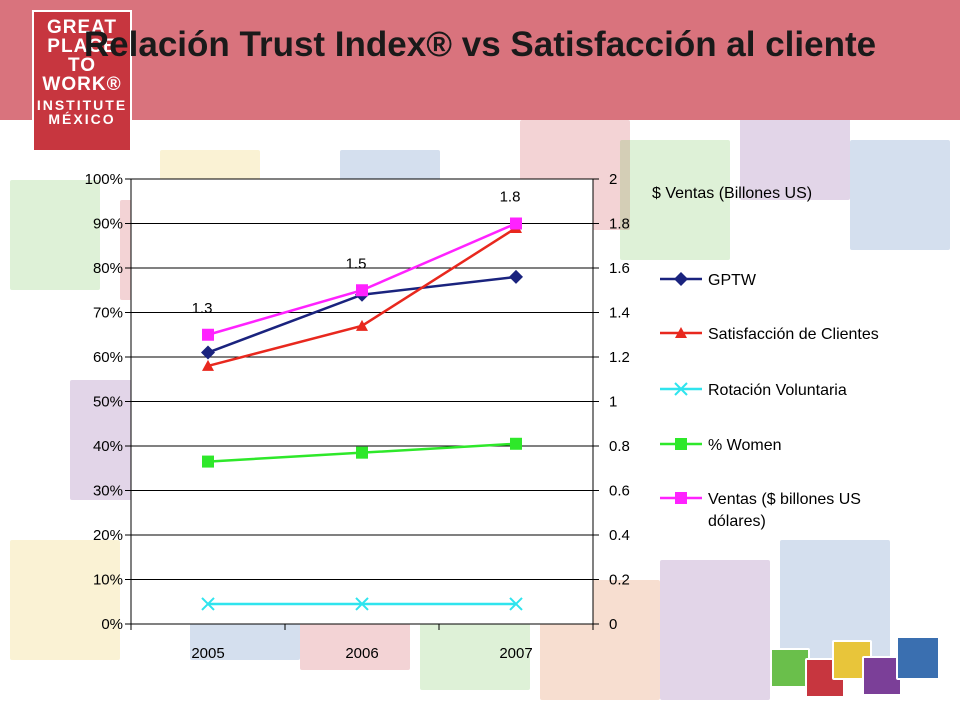 This screenshot has height=720, width=960. I want to click on x-axis-tick-label: 2006, so click(361, 653).